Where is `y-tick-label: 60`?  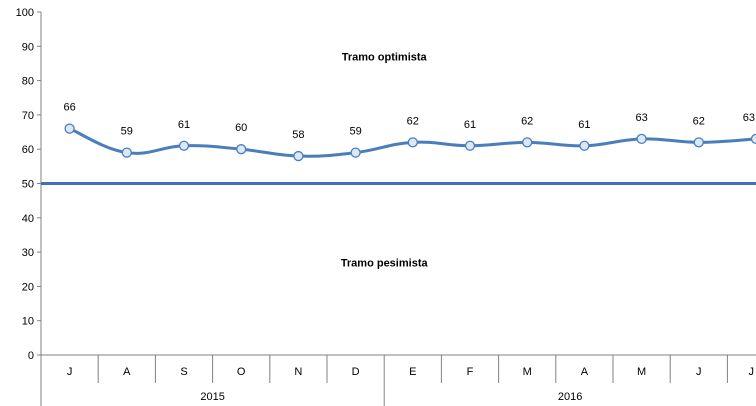
y-tick-label: 60 is located at coordinates (28, 150).